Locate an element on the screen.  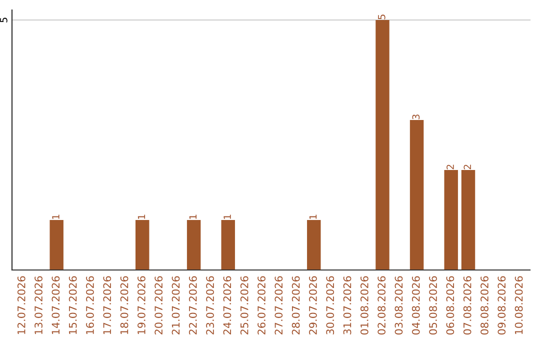
x-tick-label: 03.08.2026 is located at coordinates (398, 305).